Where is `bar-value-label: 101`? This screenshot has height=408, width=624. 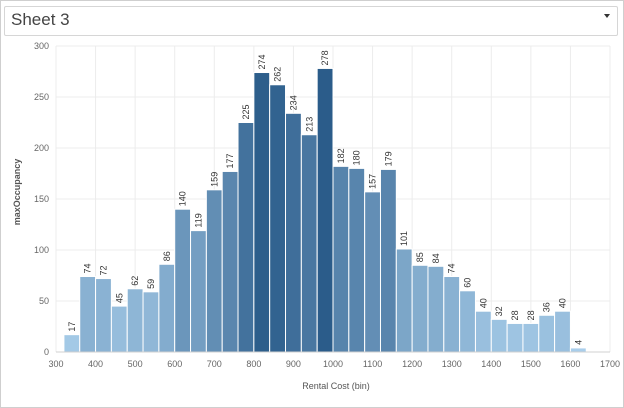 bar-value-label: 101 is located at coordinates (404, 238).